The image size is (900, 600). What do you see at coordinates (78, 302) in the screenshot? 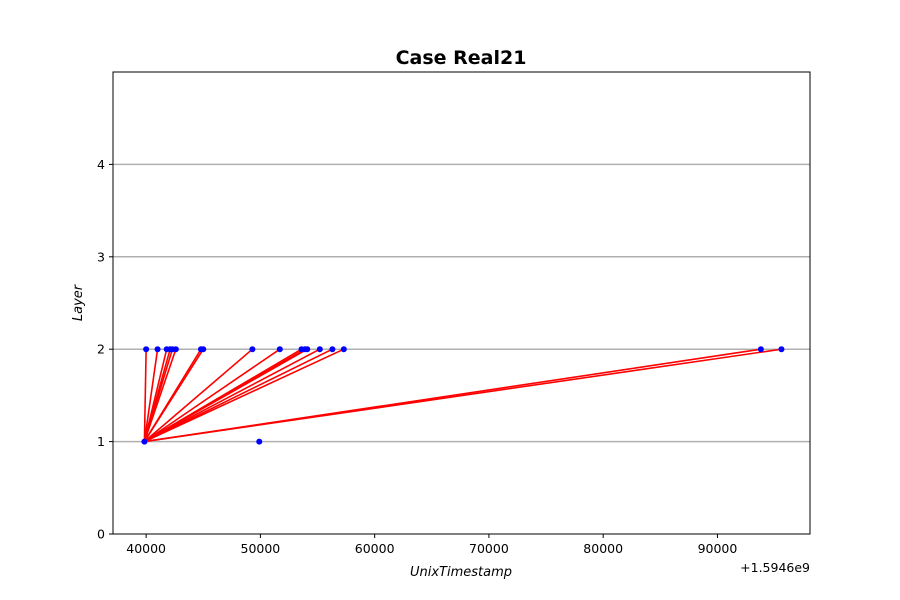
I see `y-axis-label: Layer` at bounding box center [78, 302].